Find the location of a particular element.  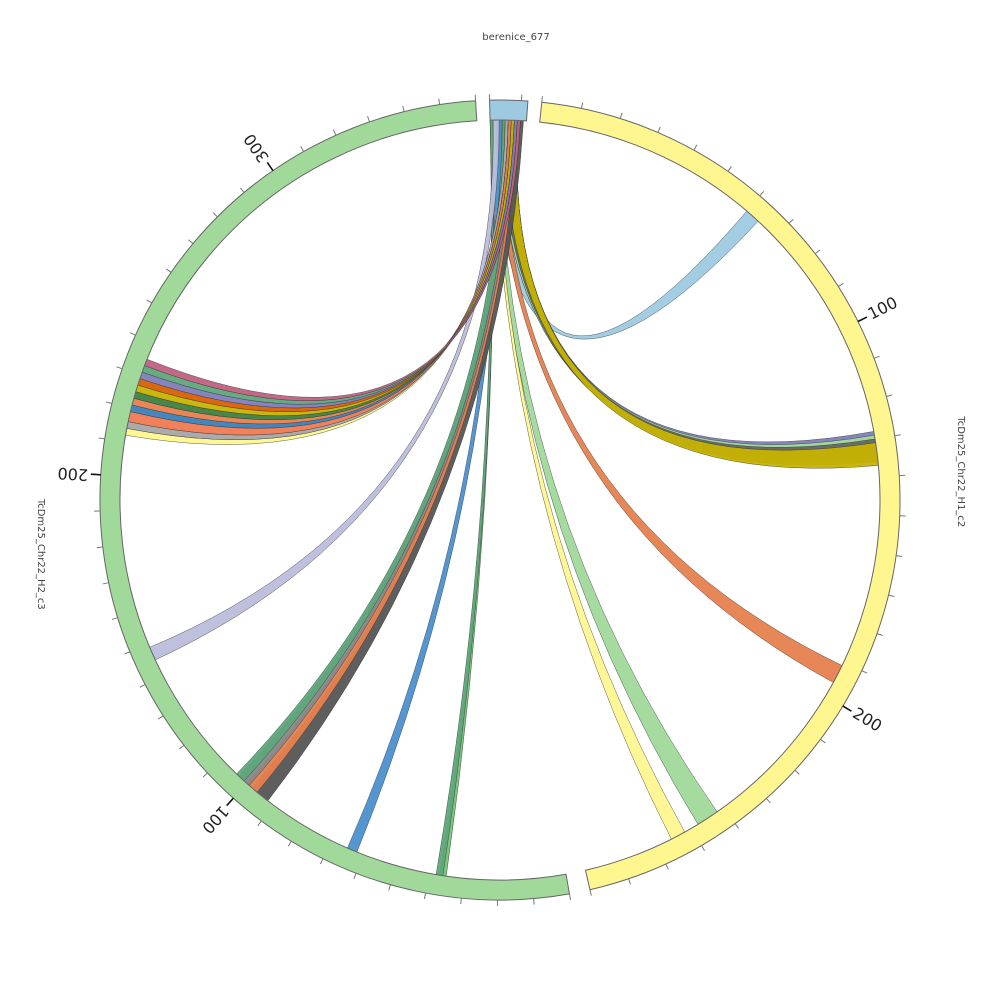

tick-label-TcDm25_Chr22_H2_c3-300: 300 is located at coordinates (256, 148).